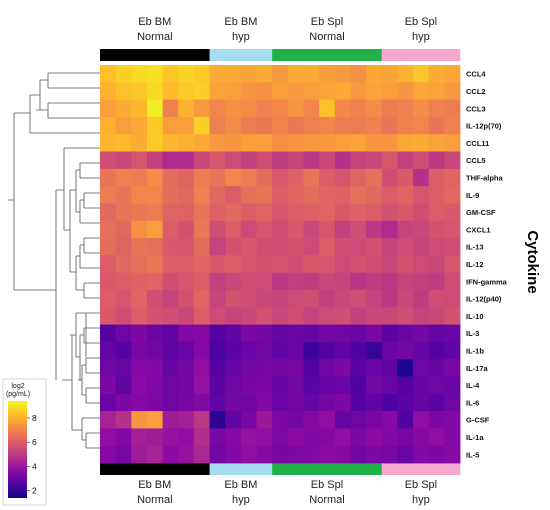 This screenshot has height=510, width=550. I want to click on row-label: IFN-gamma, so click(487, 281).